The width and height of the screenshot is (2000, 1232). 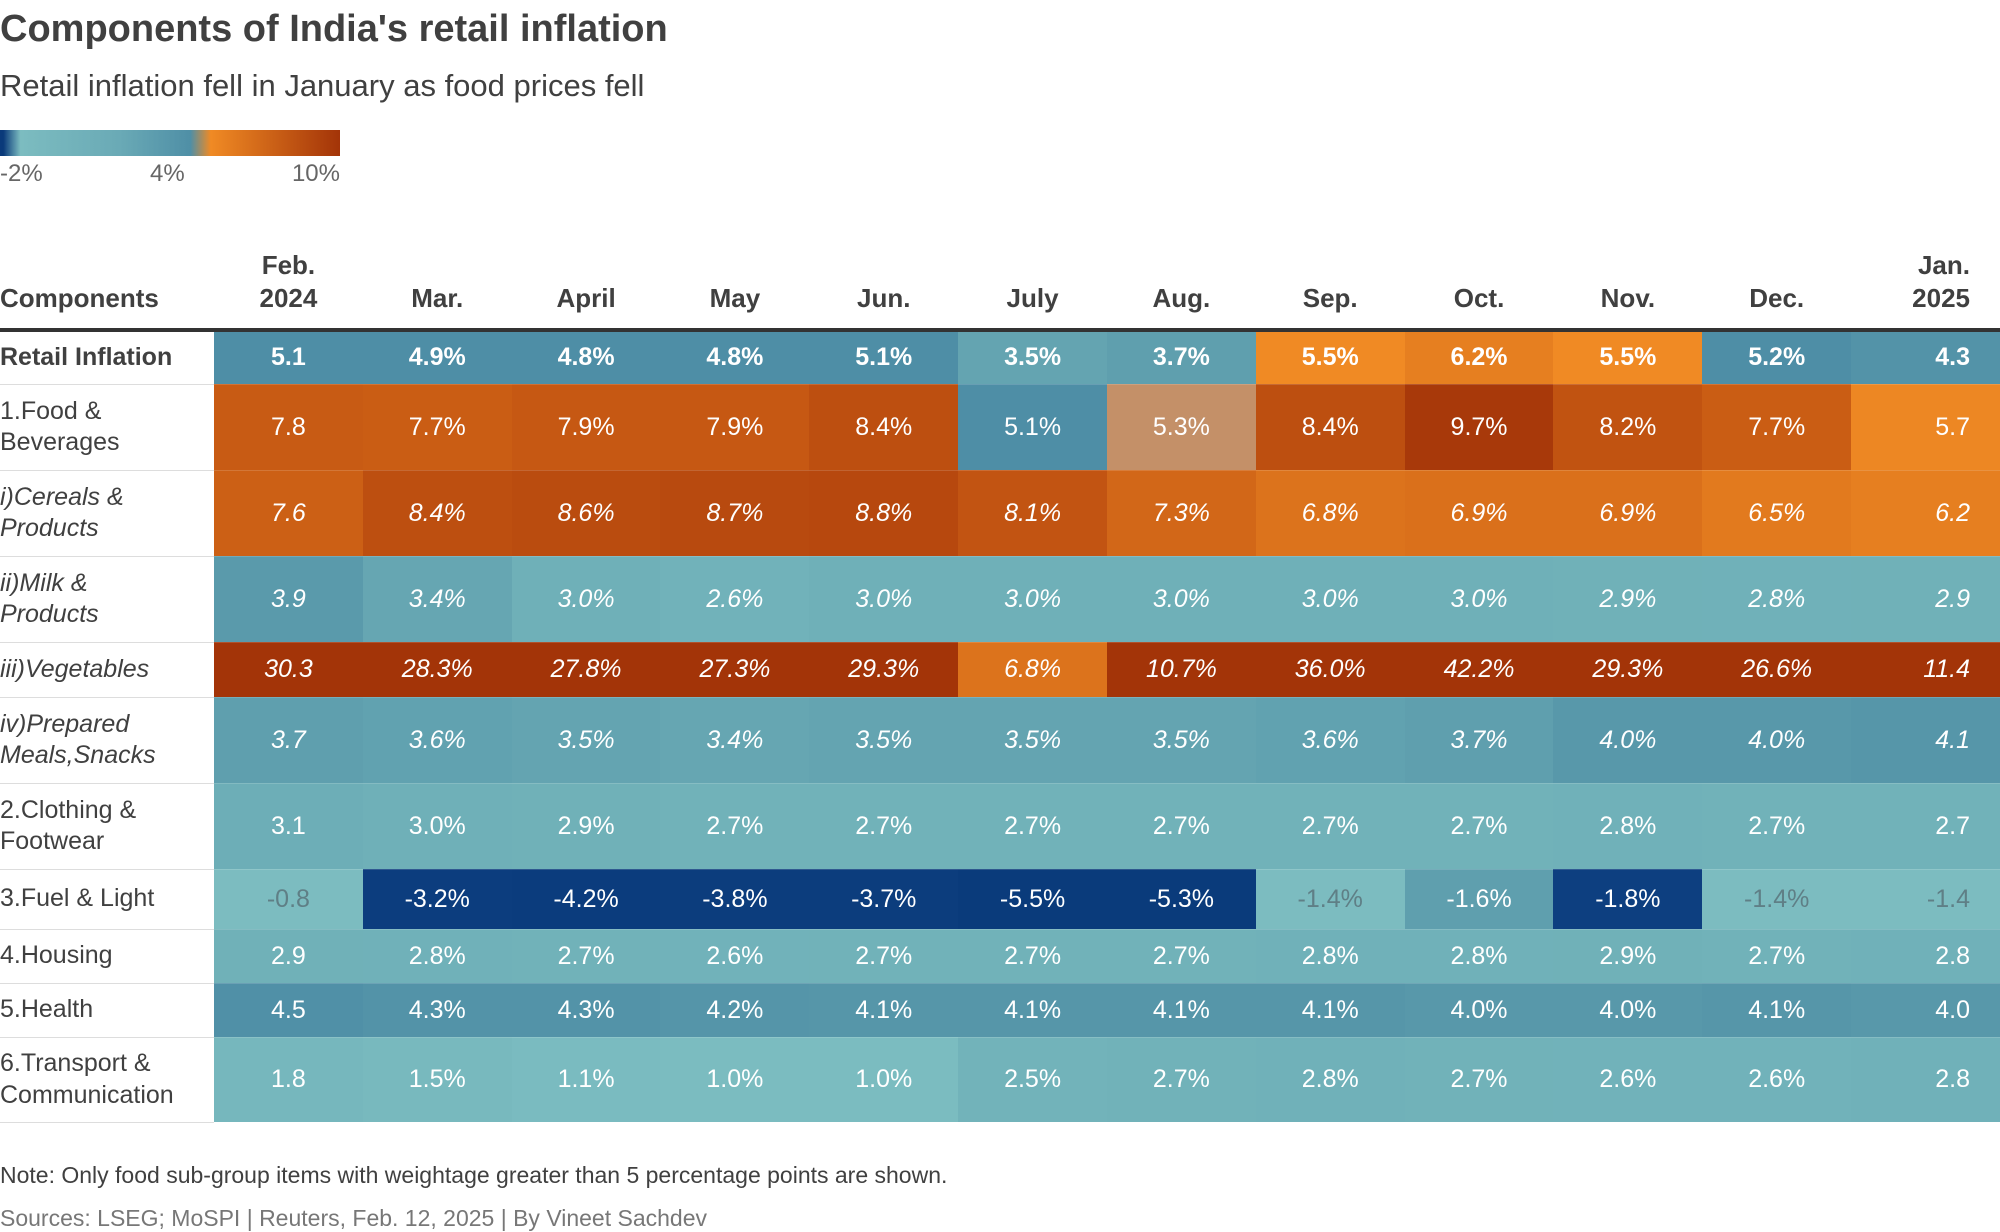 What do you see at coordinates (1181, 297) in the screenshot?
I see `column-header-line: Aug.` at bounding box center [1181, 297].